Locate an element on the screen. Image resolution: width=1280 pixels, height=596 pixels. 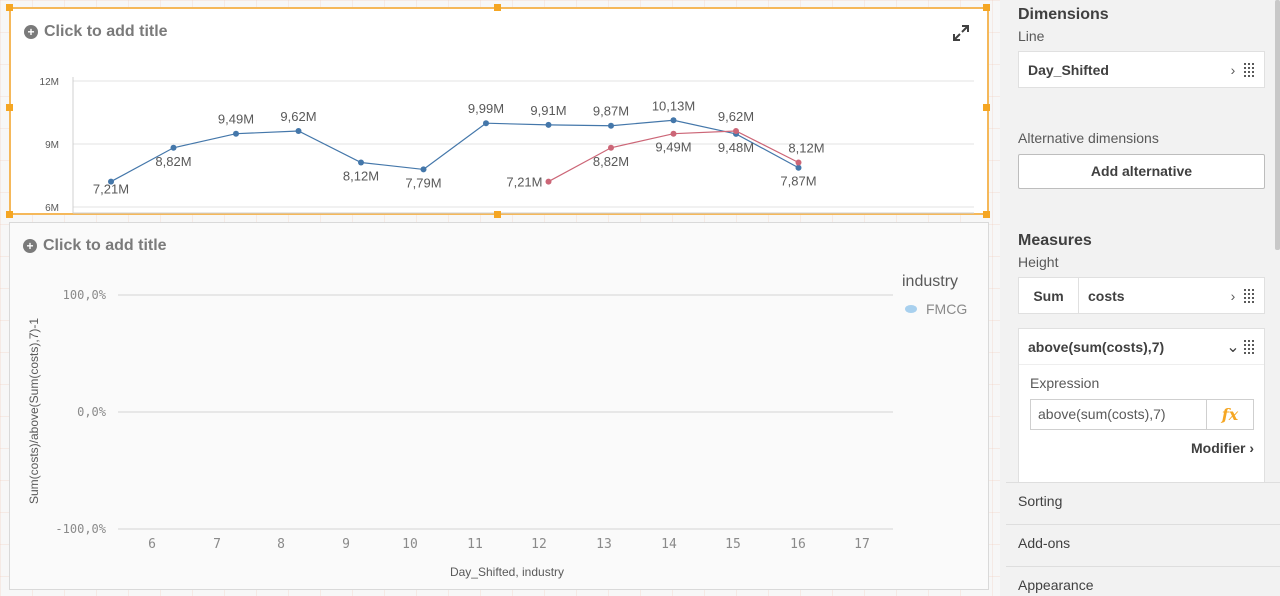
legend-marker is located at coordinates (911, 309).